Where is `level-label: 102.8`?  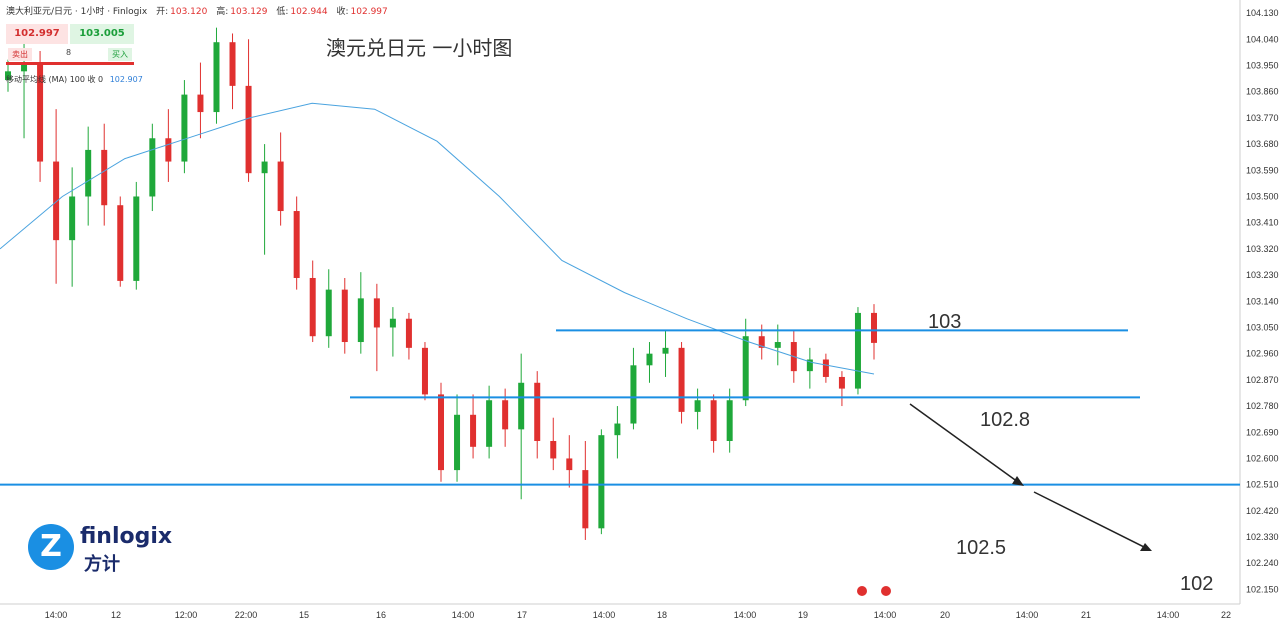 level-label: 102.8 is located at coordinates (1005, 420).